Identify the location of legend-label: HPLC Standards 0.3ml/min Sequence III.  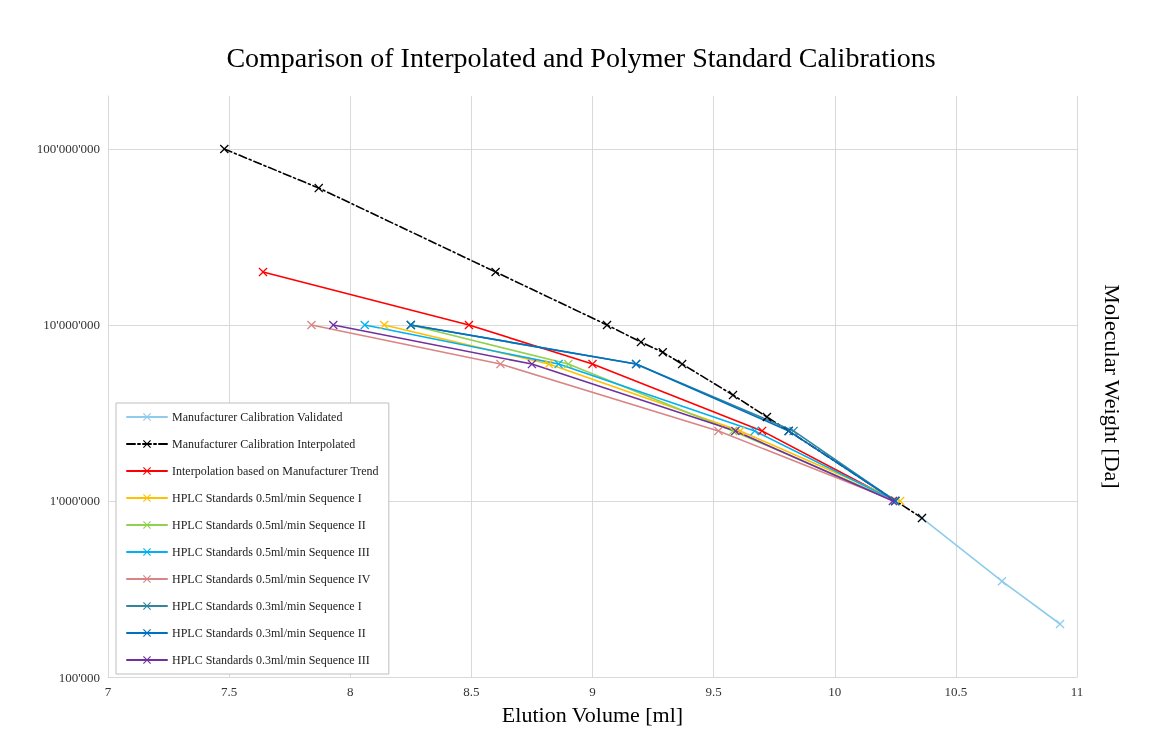
(271, 660).